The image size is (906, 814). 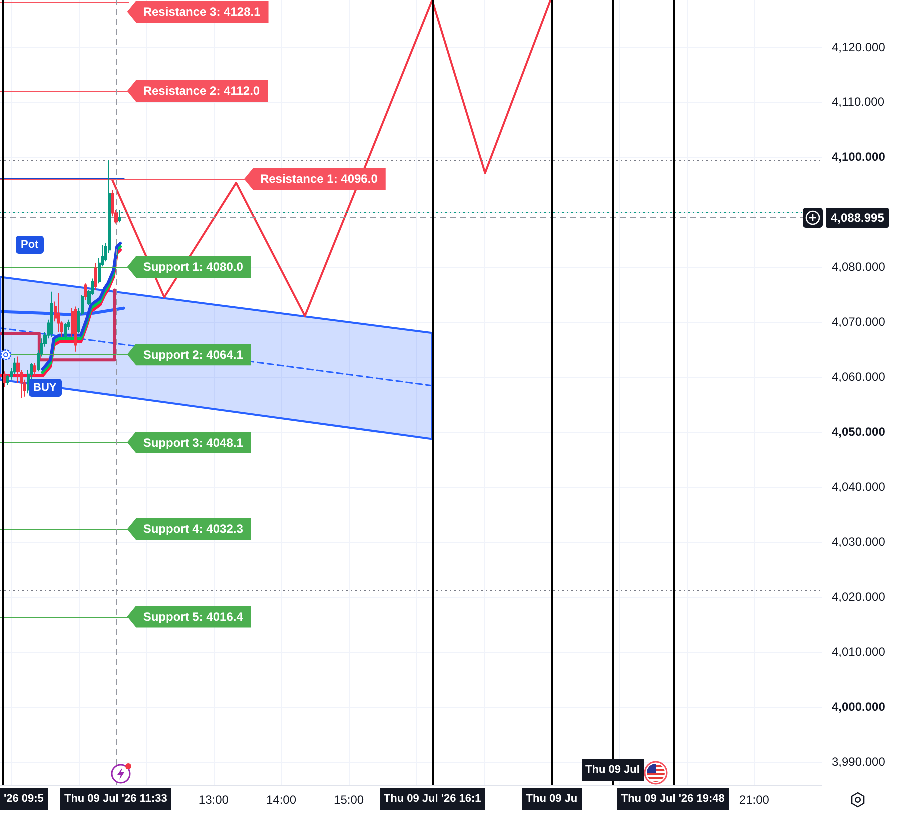 I want to click on y-tick-label: 4,050.000, so click(x=859, y=432).